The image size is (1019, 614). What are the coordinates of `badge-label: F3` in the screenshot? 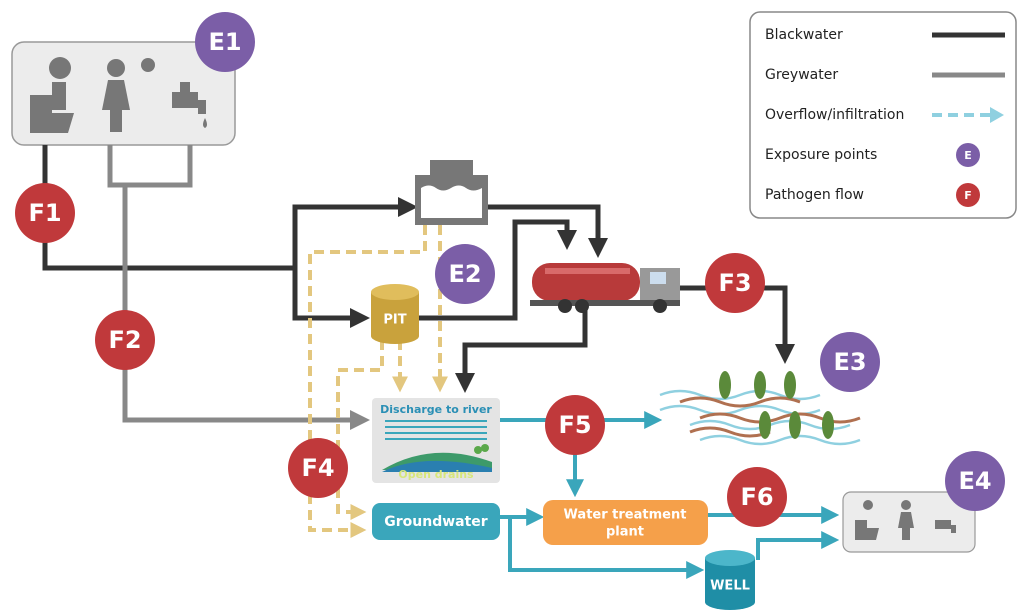 It's located at (734, 283).